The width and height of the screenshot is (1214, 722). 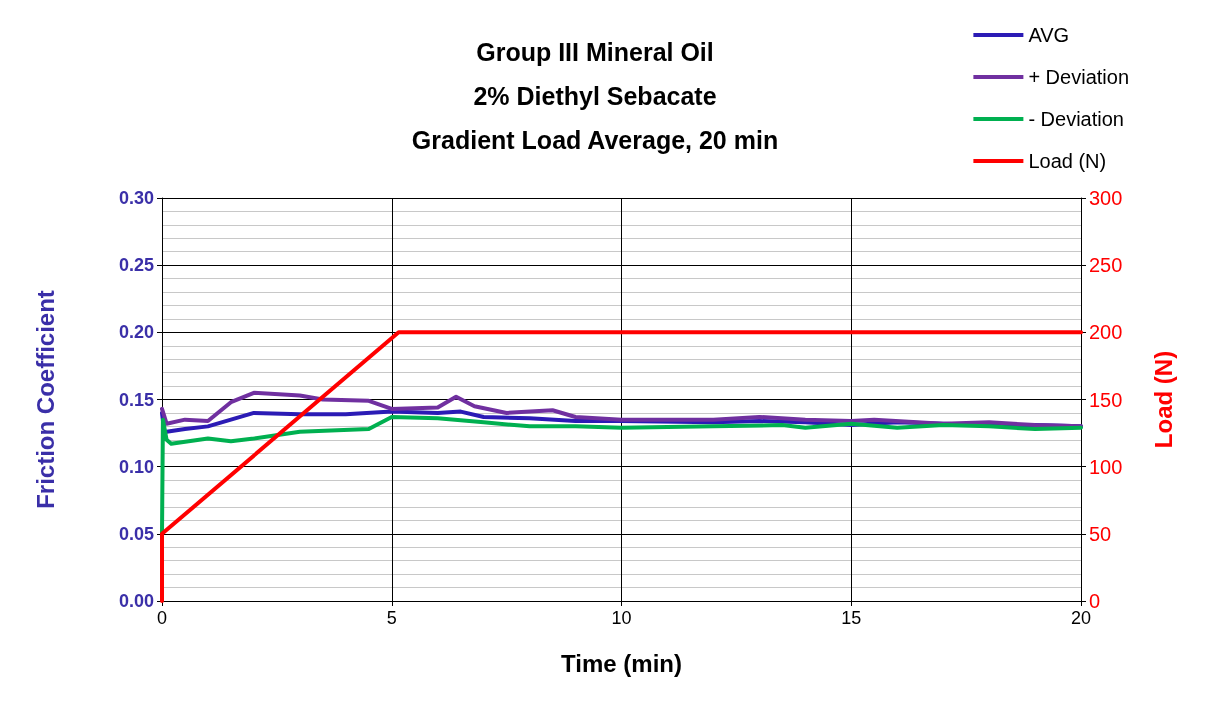 I want to click on legend-label: - Deviation, so click(x=1076, y=119).